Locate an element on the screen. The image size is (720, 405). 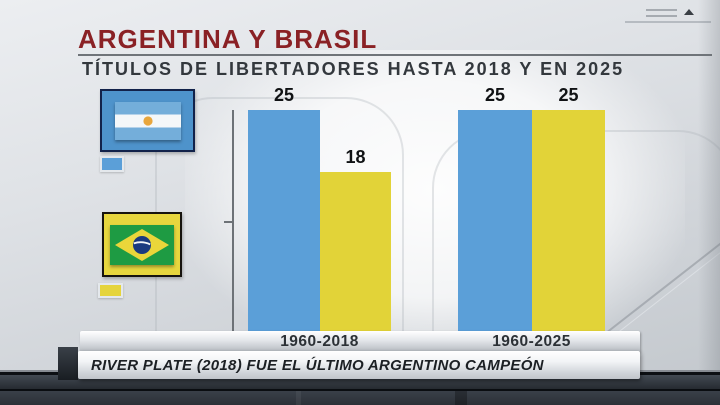
decor-top-underline is located at coordinates (668, 22).